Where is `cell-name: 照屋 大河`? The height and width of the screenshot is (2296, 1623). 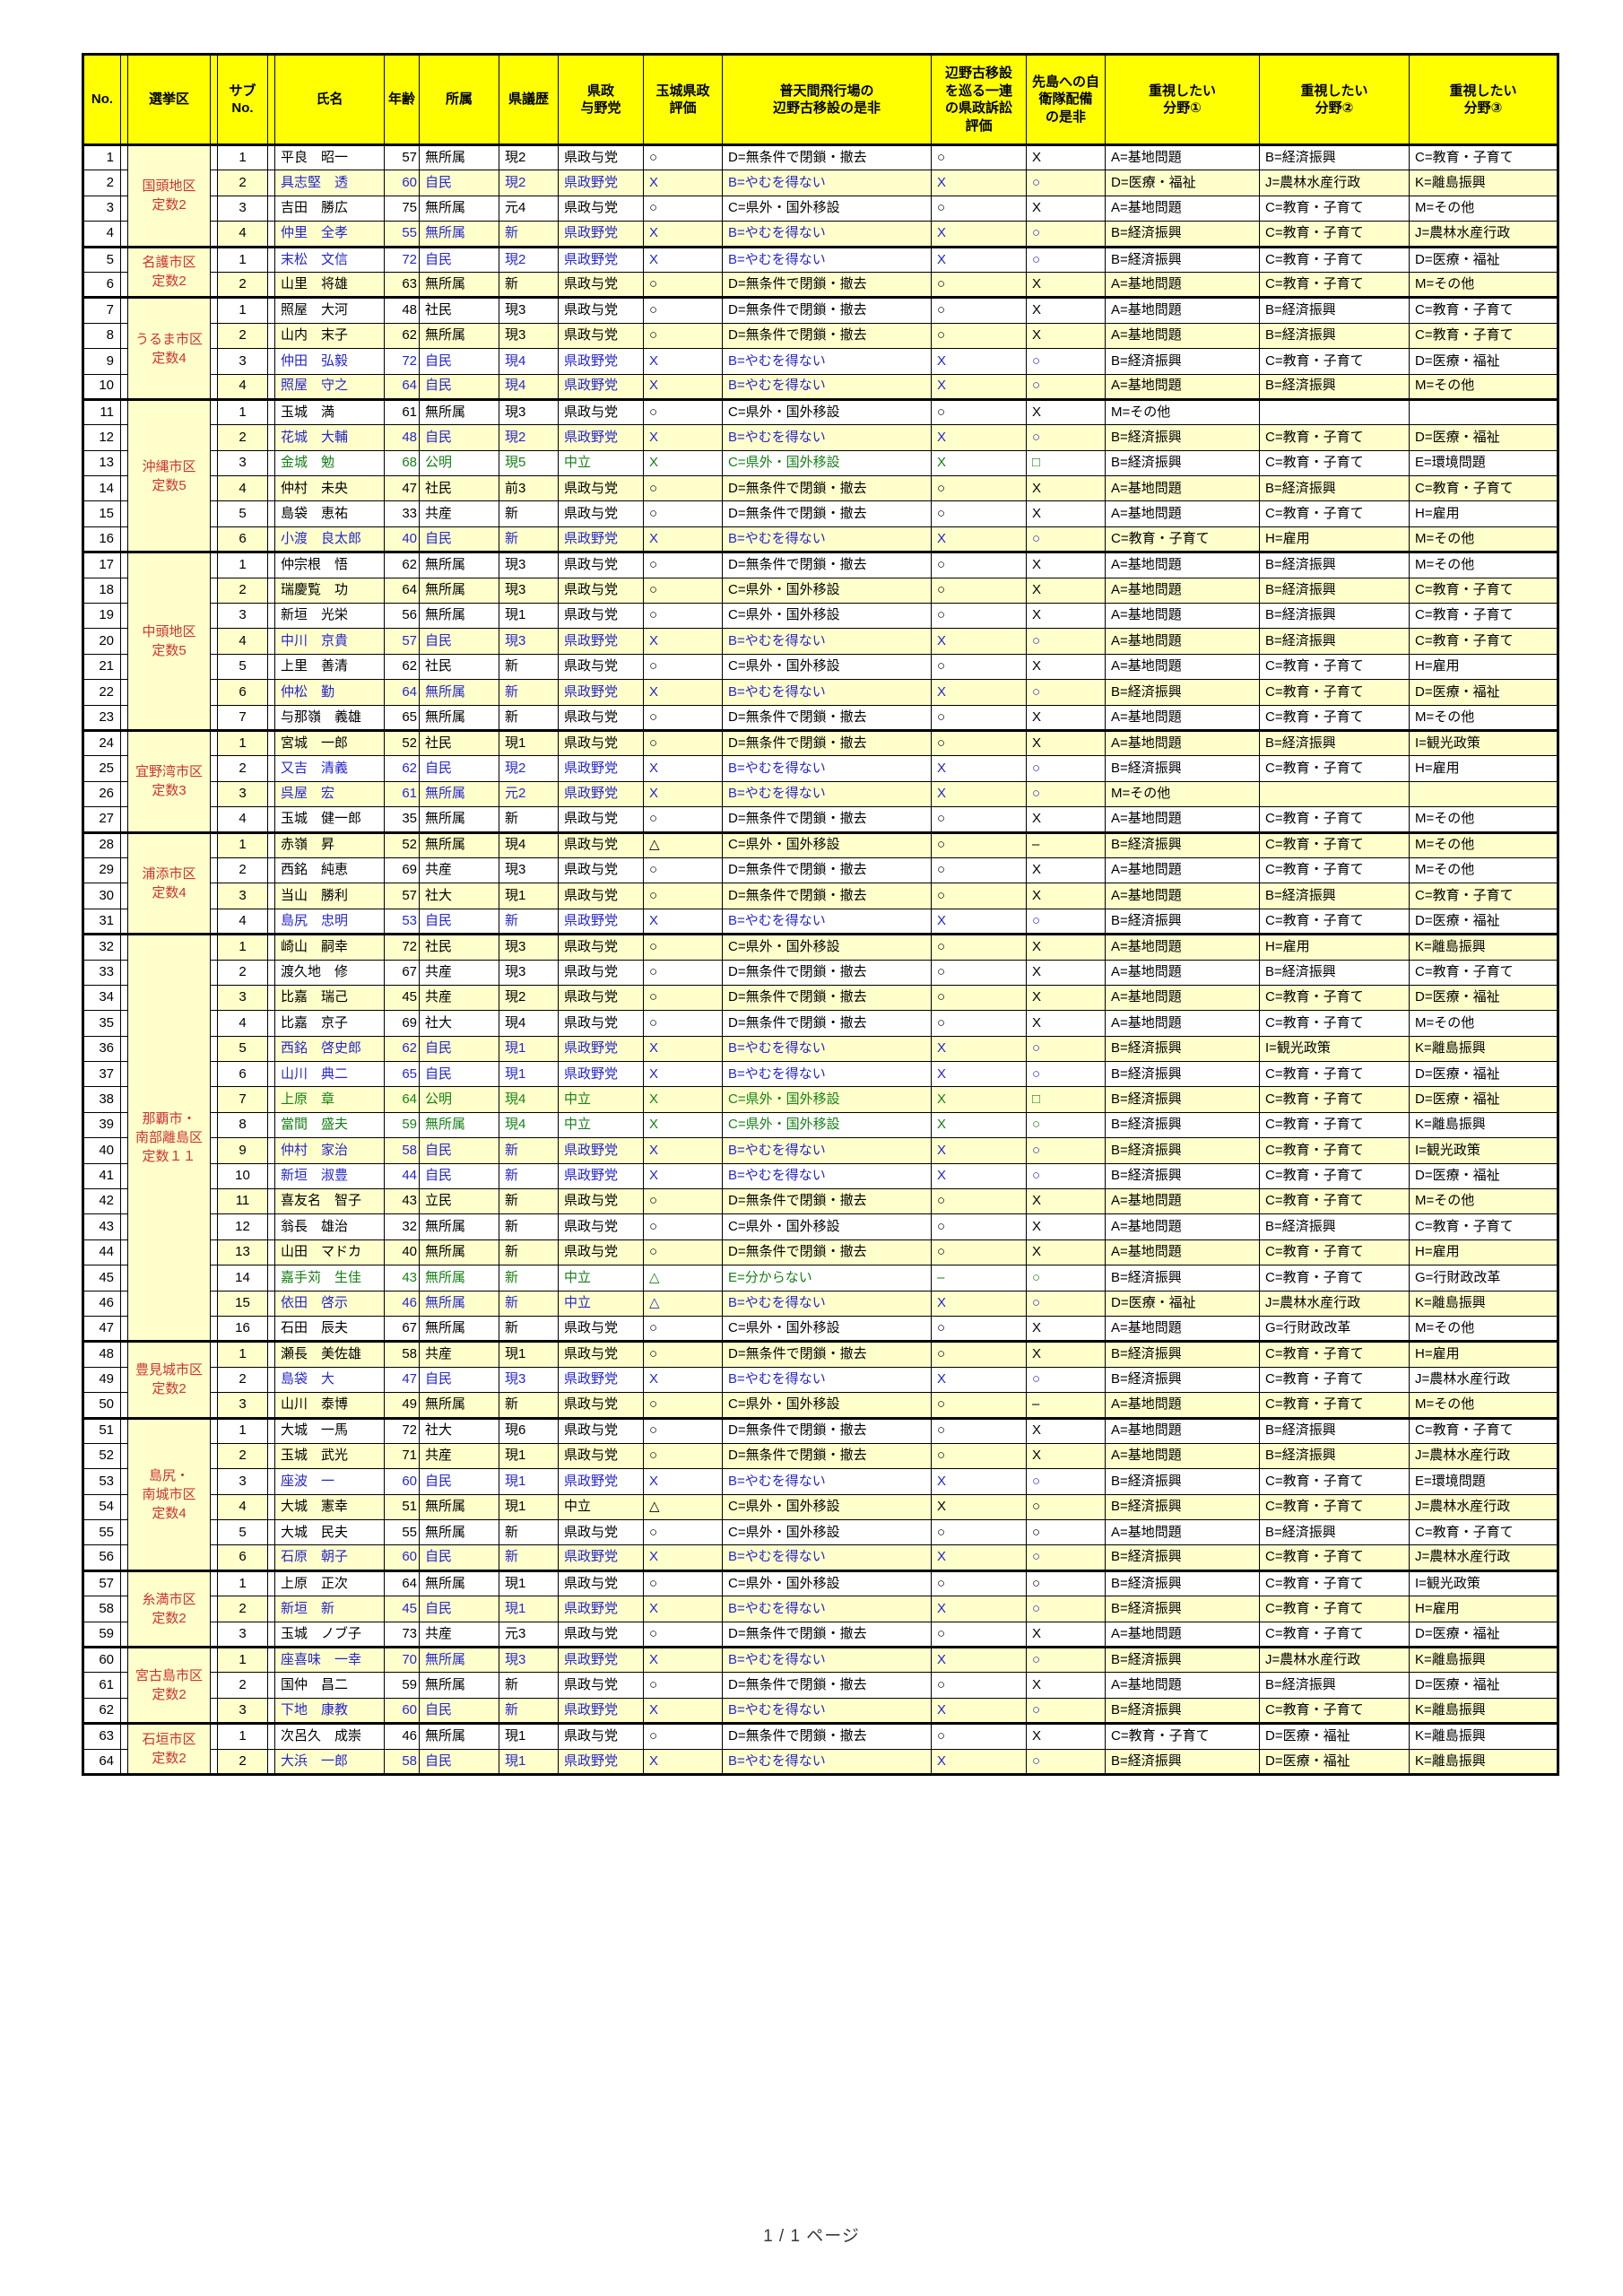
cell-name: 照屋 大河 is located at coordinates (329, 310).